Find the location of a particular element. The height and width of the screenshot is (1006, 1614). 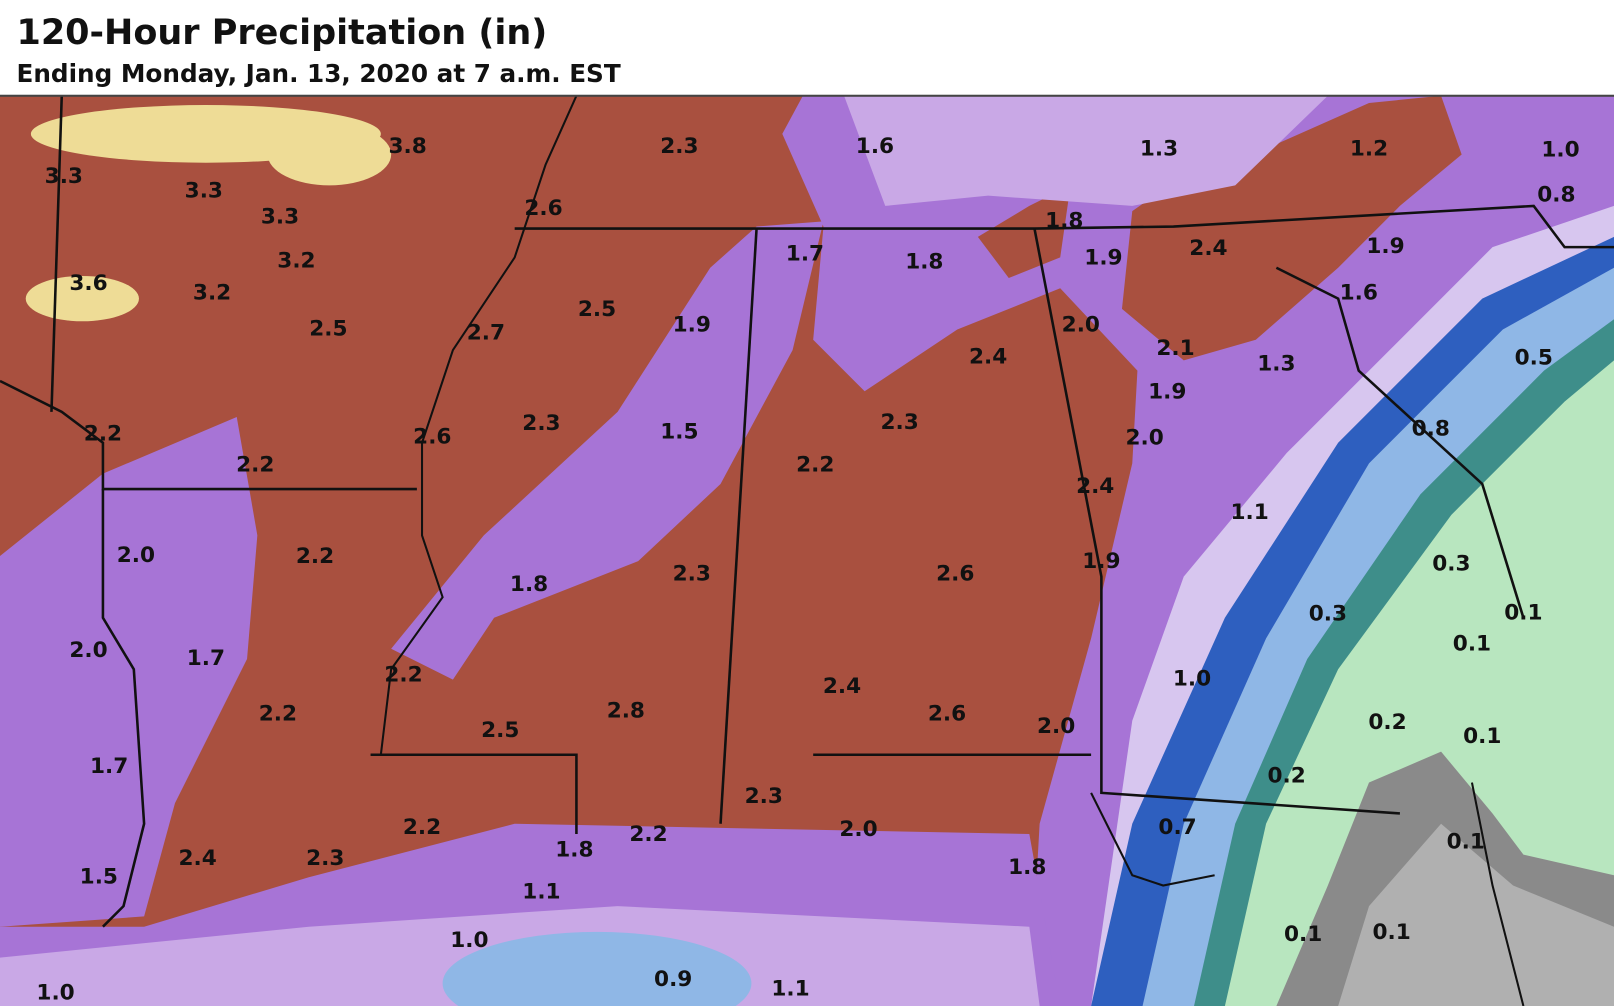

precip-label: 3.8 is located at coordinates (407, 146).